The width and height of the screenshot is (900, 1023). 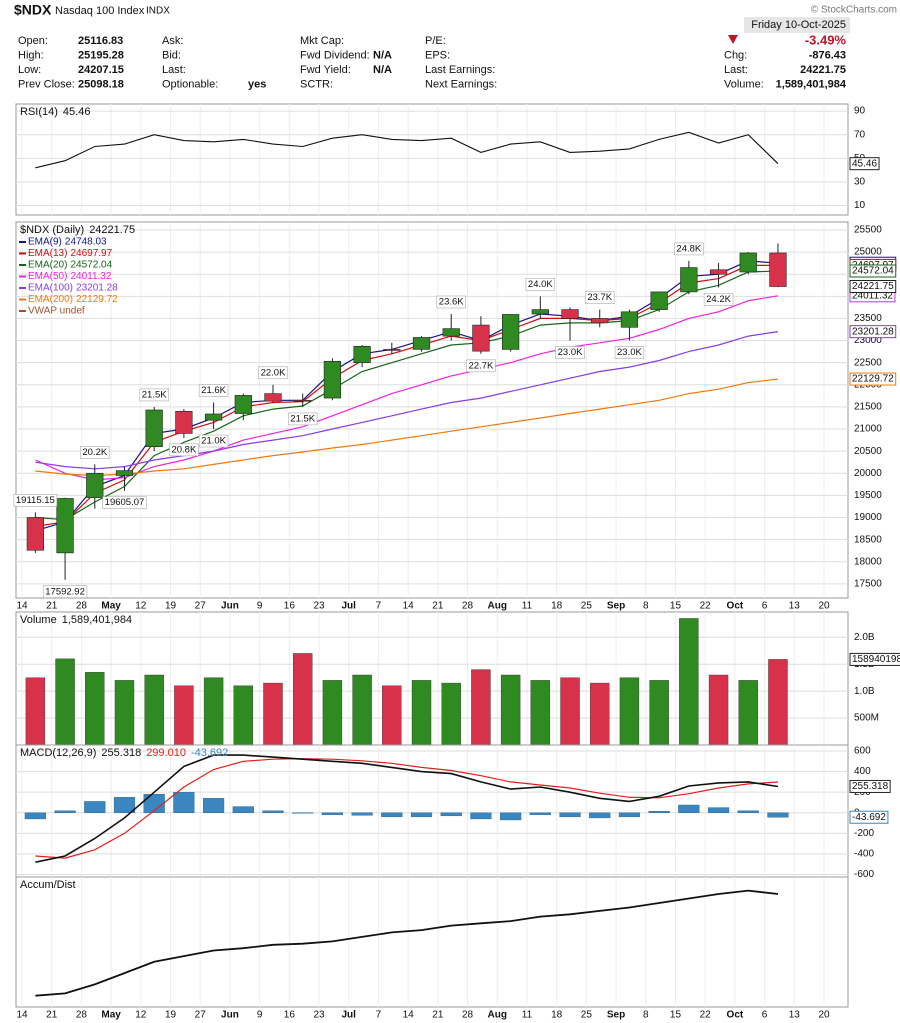 I want to click on field-value: 25098.18, so click(x=101, y=84).